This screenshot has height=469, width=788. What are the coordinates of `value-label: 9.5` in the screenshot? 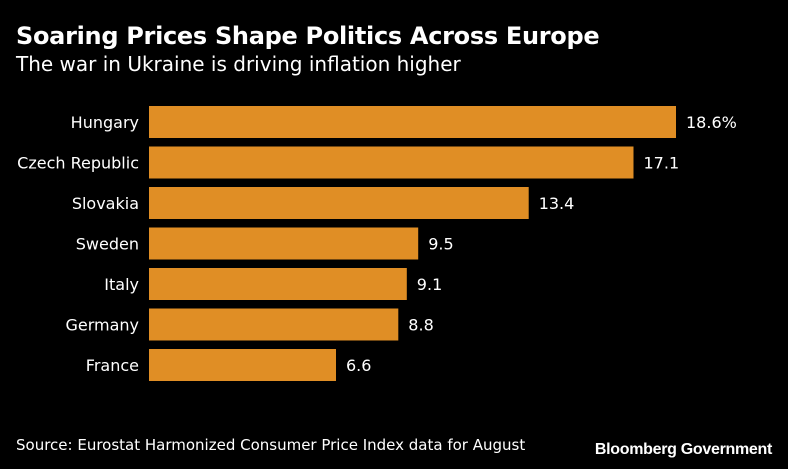 It's located at (440, 244).